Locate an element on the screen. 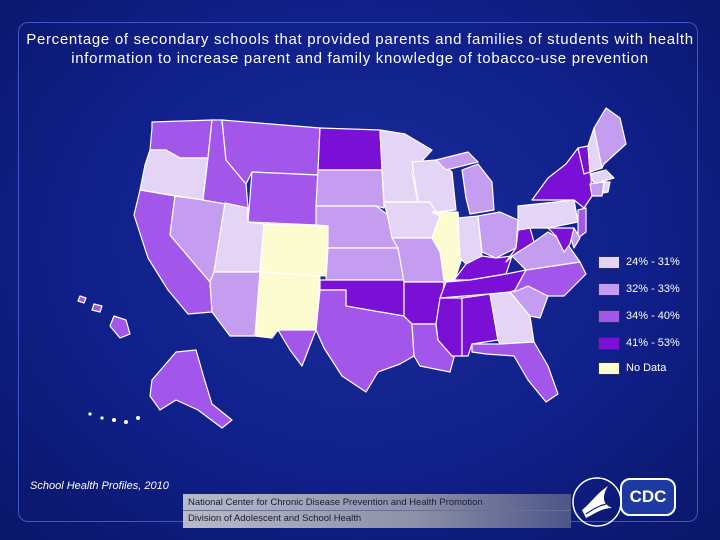 The height and width of the screenshot is (540, 720). state-FL is located at coordinates (515, 372).